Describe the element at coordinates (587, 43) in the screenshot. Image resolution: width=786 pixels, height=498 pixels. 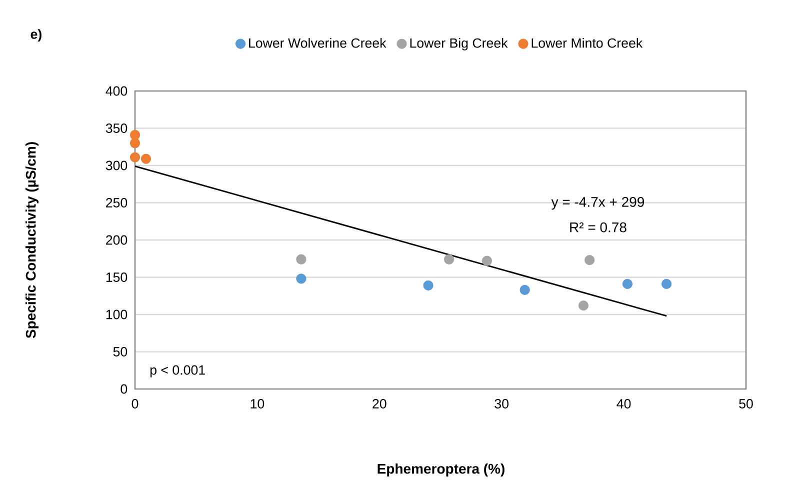
I see `legend-label: Lower Minto Creek` at that location.